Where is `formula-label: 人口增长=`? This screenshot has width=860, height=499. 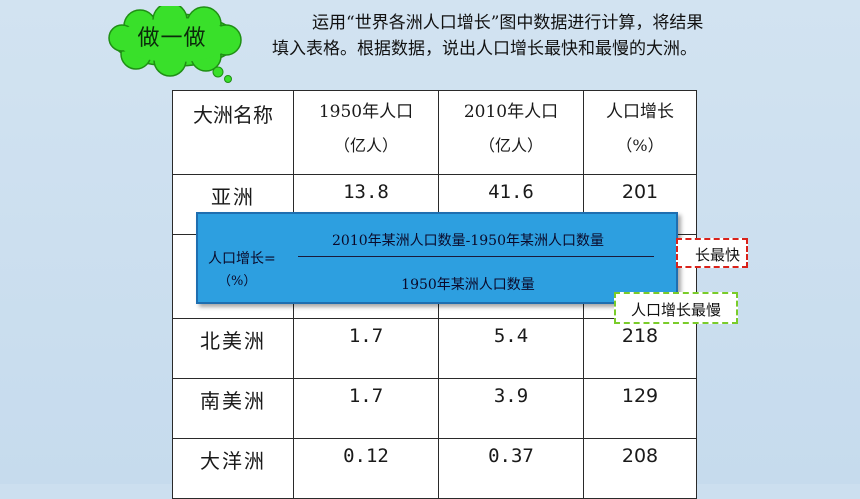
formula-label: 人口增长= is located at coordinates (242, 259).